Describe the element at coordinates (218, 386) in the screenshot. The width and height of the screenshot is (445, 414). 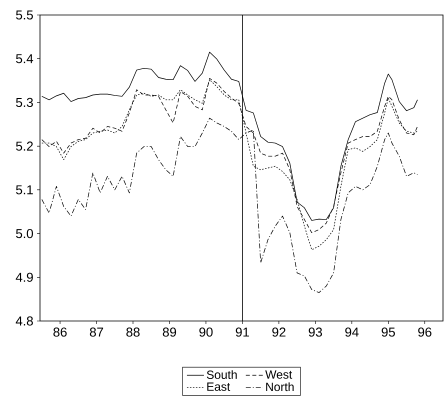
I see `legend-label: East` at that location.